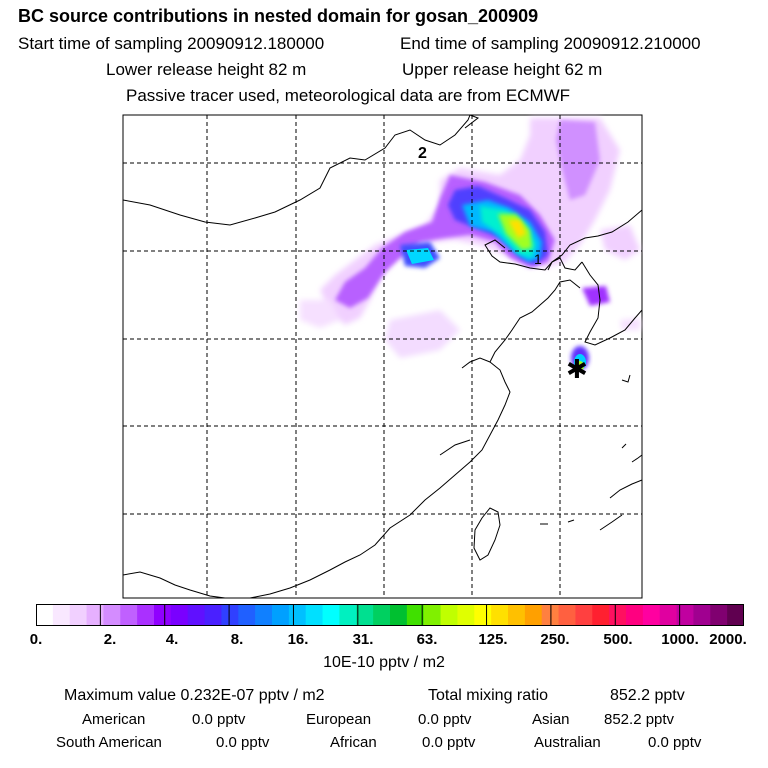 The height and width of the screenshot is (768, 768). Describe the element at coordinates (363, 639) in the screenshot. I see `colorbar-tick-5: 31.` at that location.